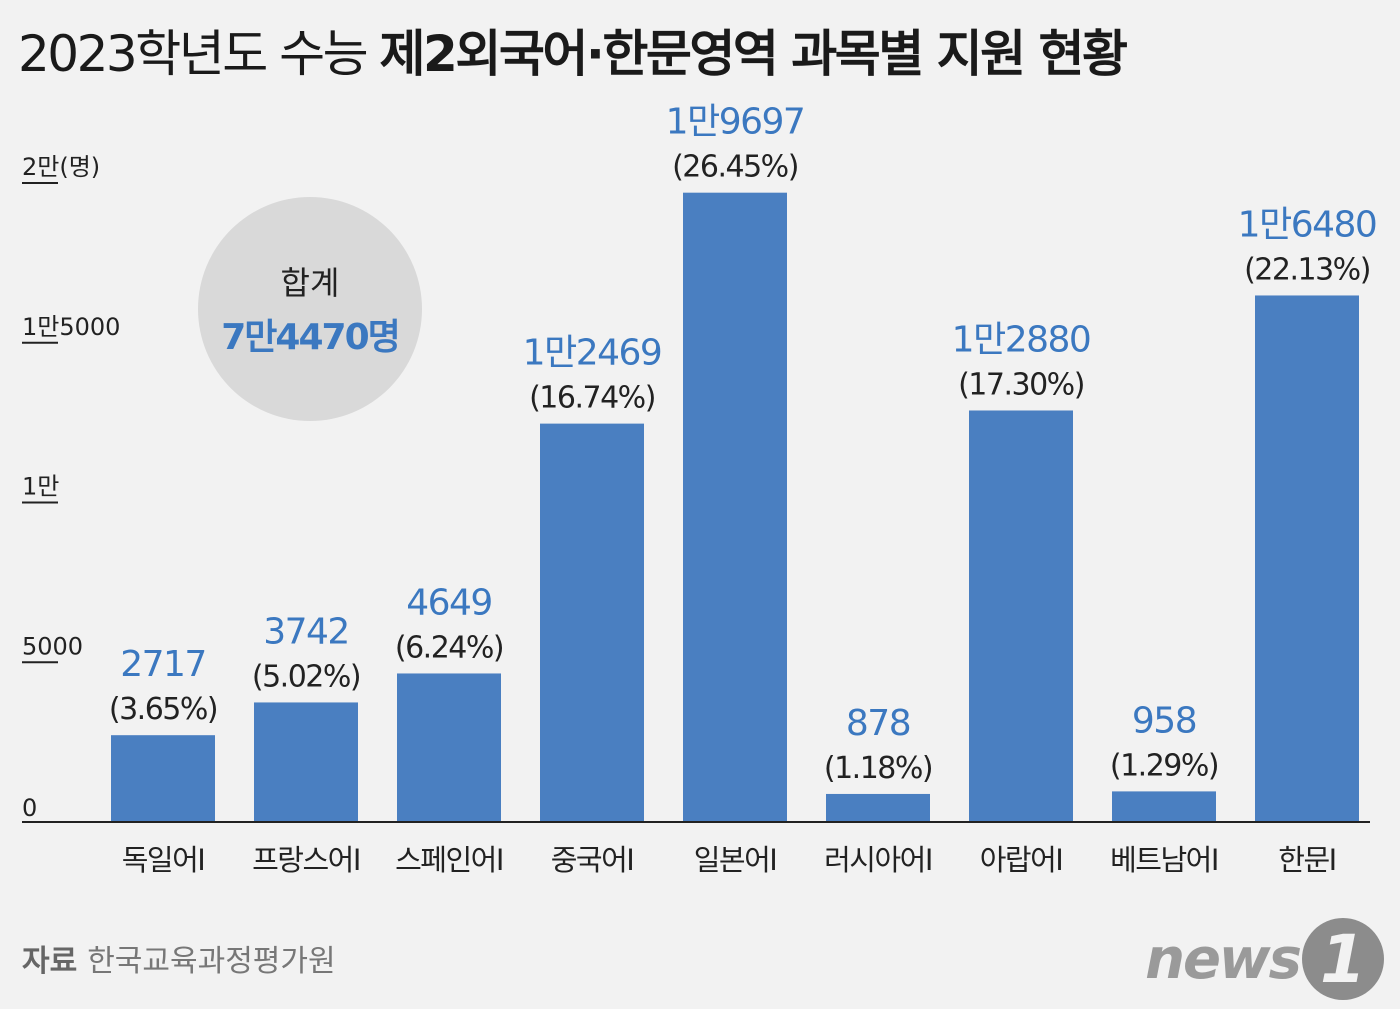  What do you see at coordinates (1343, 959) in the screenshot?
I see `brand-mark-icon: 1` at bounding box center [1343, 959].